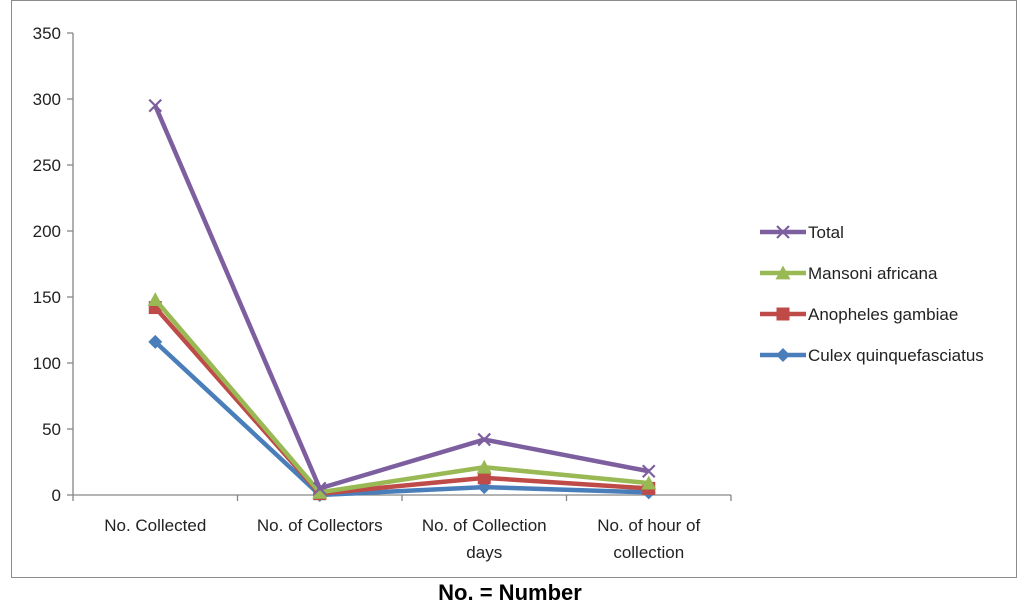 The height and width of the screenshot is (608, 1020). Describe the element at coordinates (56, 495) in the screenshot. I see `y-tick-label: 0` at that location.